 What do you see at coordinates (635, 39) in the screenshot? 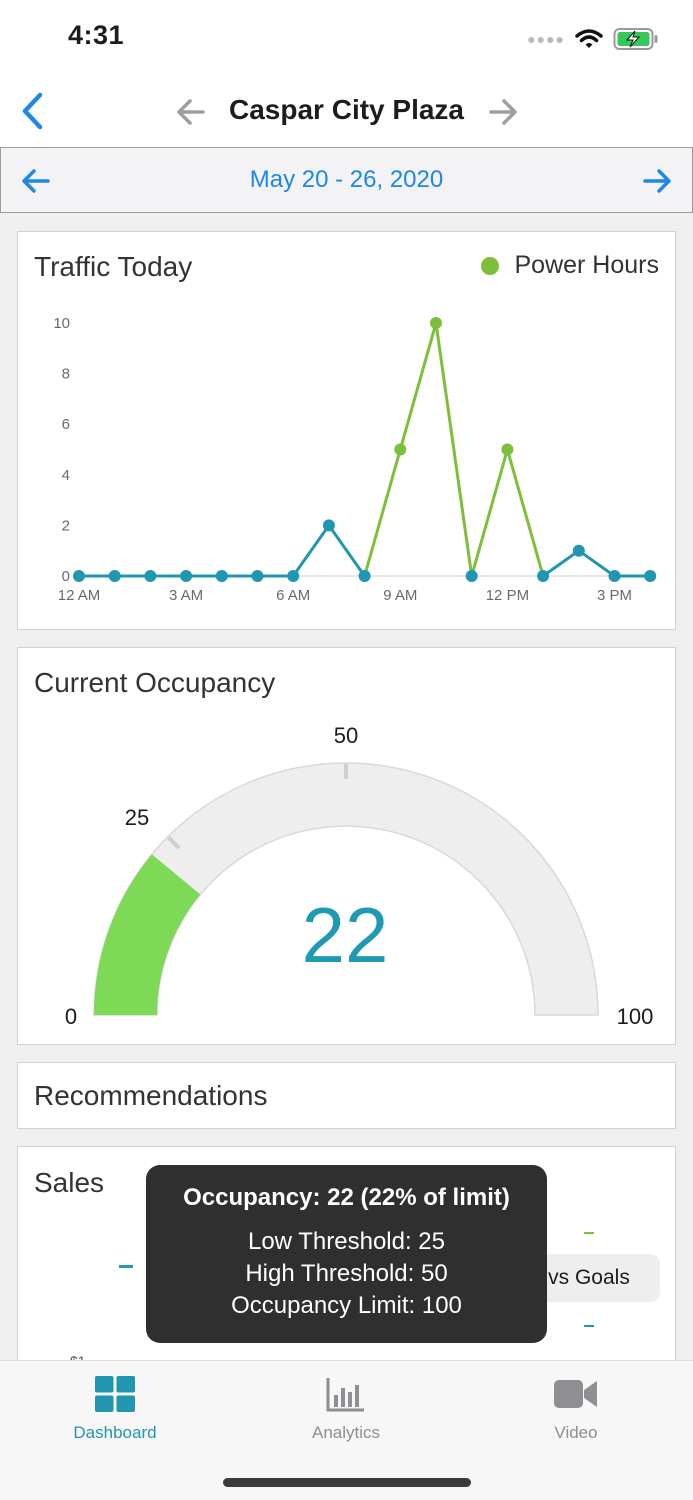
I see `battery-charging-icon` at bounding box center [635, 39].